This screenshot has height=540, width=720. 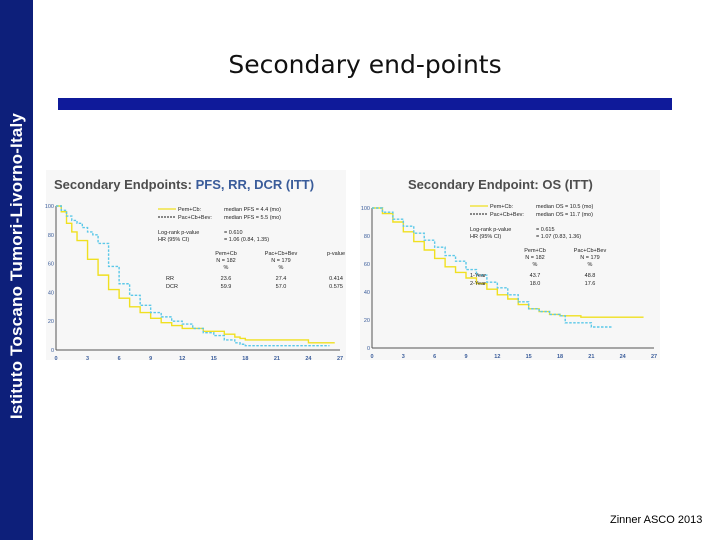 What do you see at coordinates (178, 233) in the screenshot?
I see `pfs-stat-label: Log-rank p-value` at bounding box center [178, 233].